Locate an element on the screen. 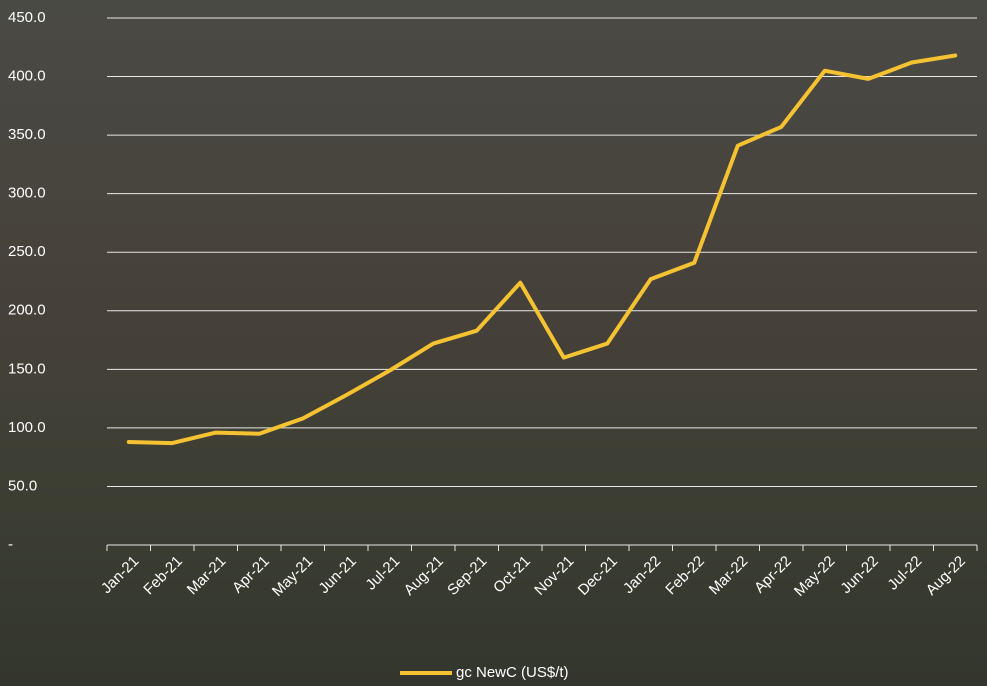  y-tick-label: 450.0 is located at coordinates (27, 17).